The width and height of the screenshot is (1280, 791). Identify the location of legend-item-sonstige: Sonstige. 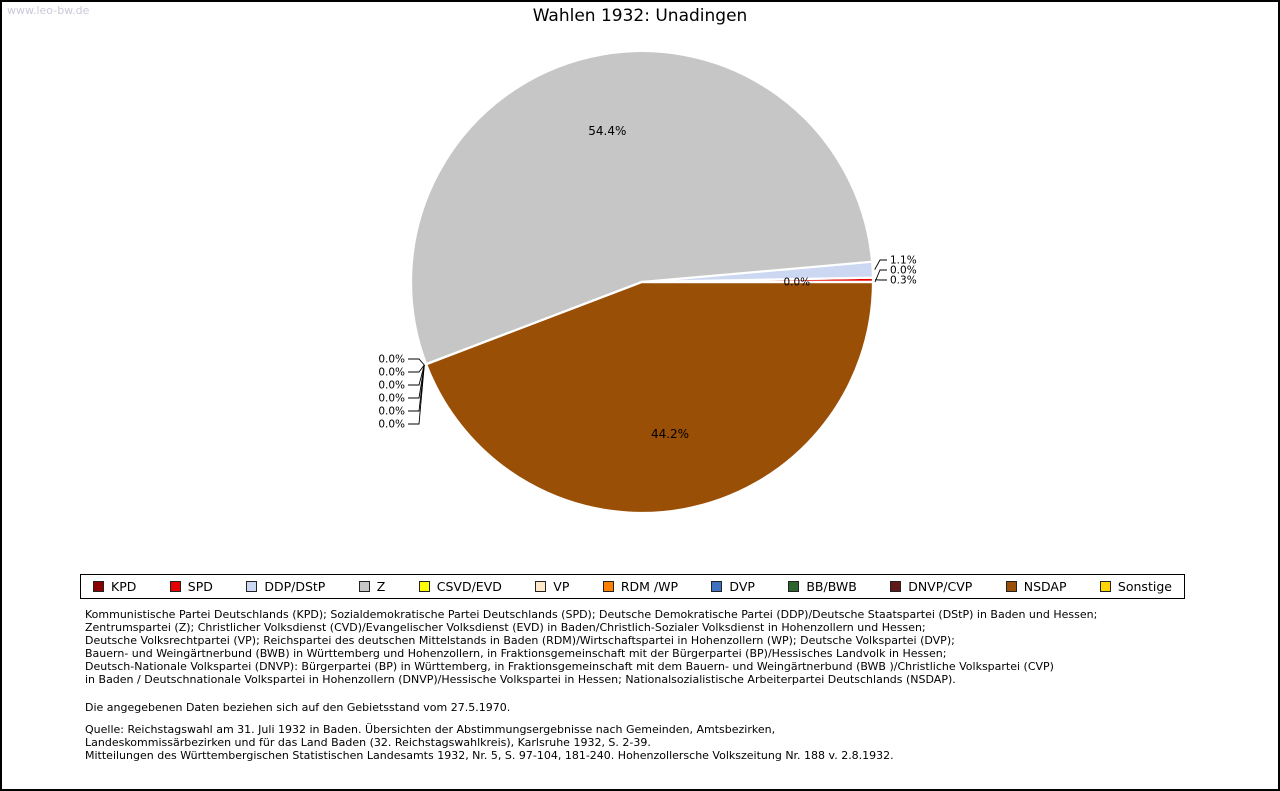
(1135, 586).